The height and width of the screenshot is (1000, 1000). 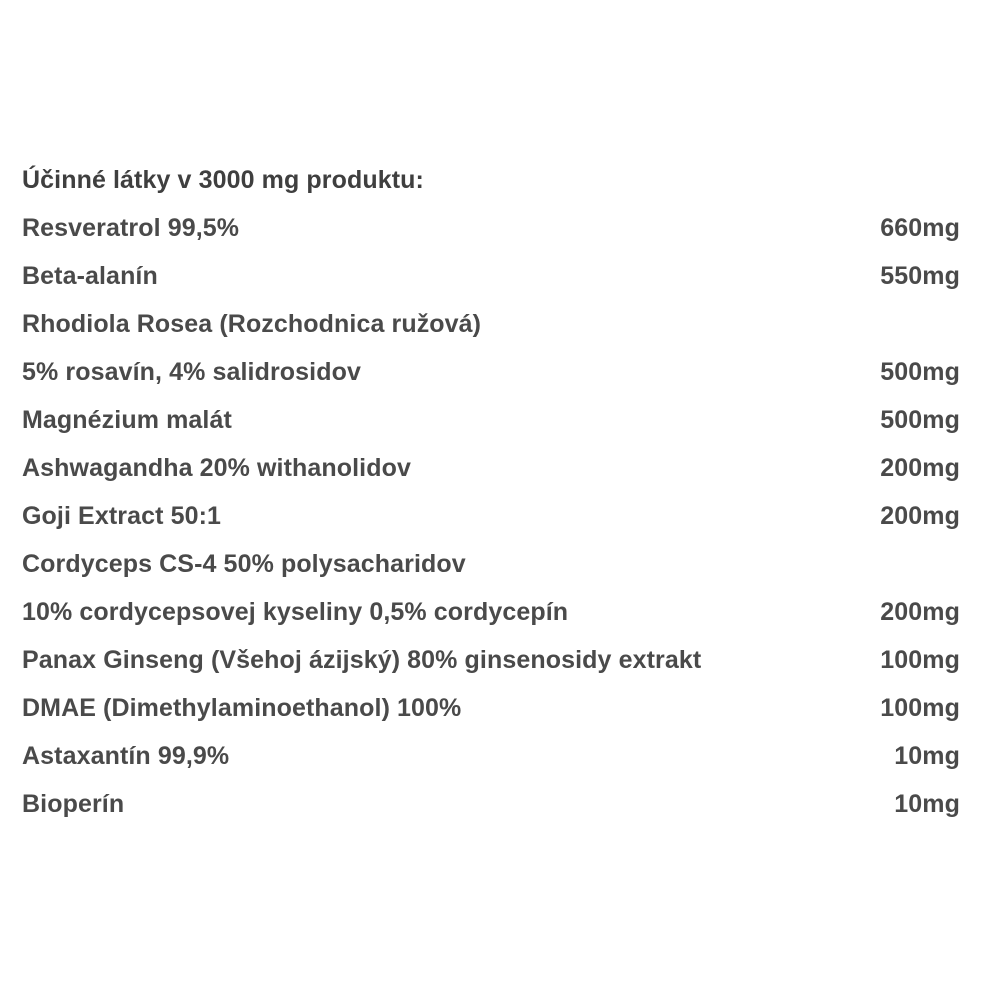 I want to click on ingredients-title: Účinné látky v 3000 mg produktu:, so click(x=223, y=180).